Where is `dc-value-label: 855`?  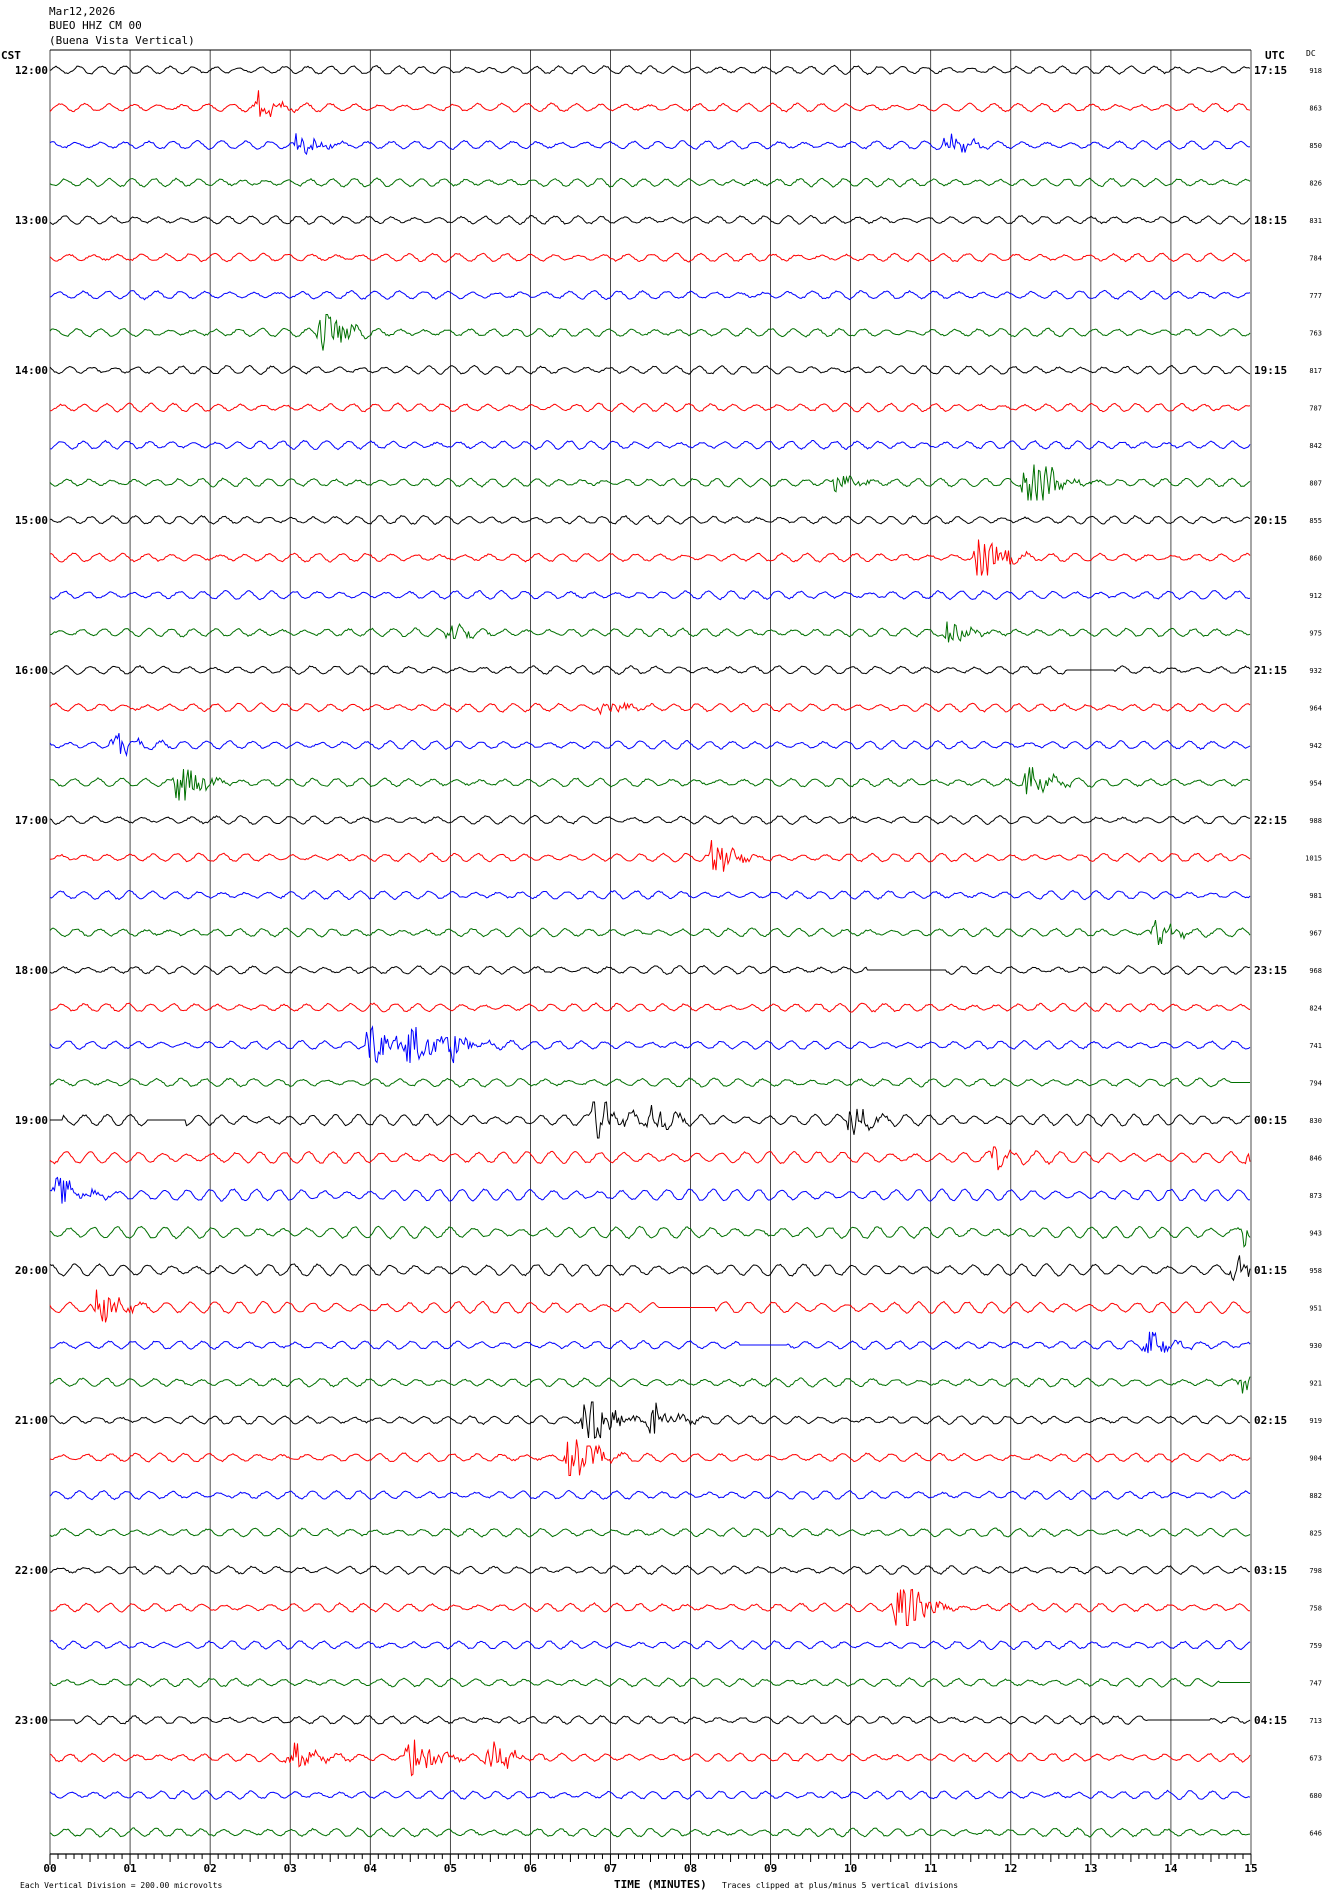 dc-value-label: 855 is located at coordinates (1315, 521).